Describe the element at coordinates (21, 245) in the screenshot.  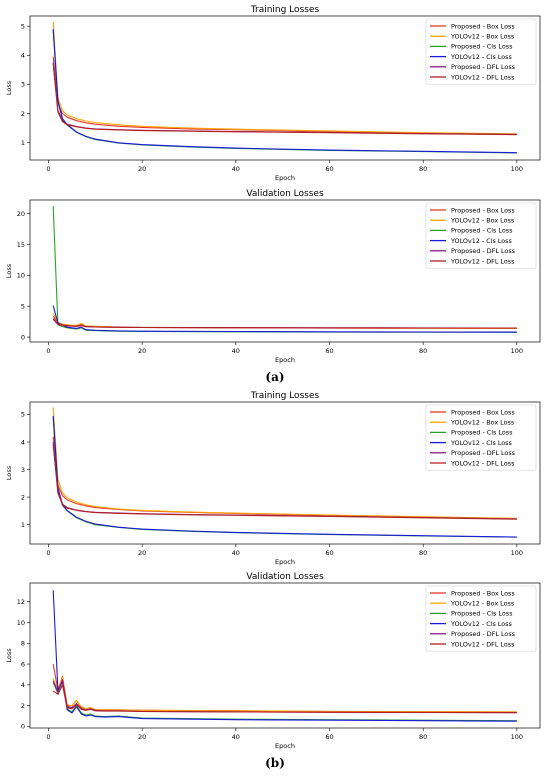
I see `y-tick-label: 15` at that location.